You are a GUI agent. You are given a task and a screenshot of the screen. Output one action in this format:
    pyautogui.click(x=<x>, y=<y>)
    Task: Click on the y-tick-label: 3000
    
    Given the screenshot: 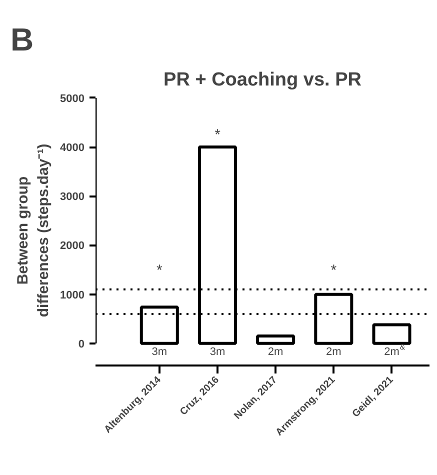 What is the action you would take?
    pyautogui.click(x=72, y=197)
    